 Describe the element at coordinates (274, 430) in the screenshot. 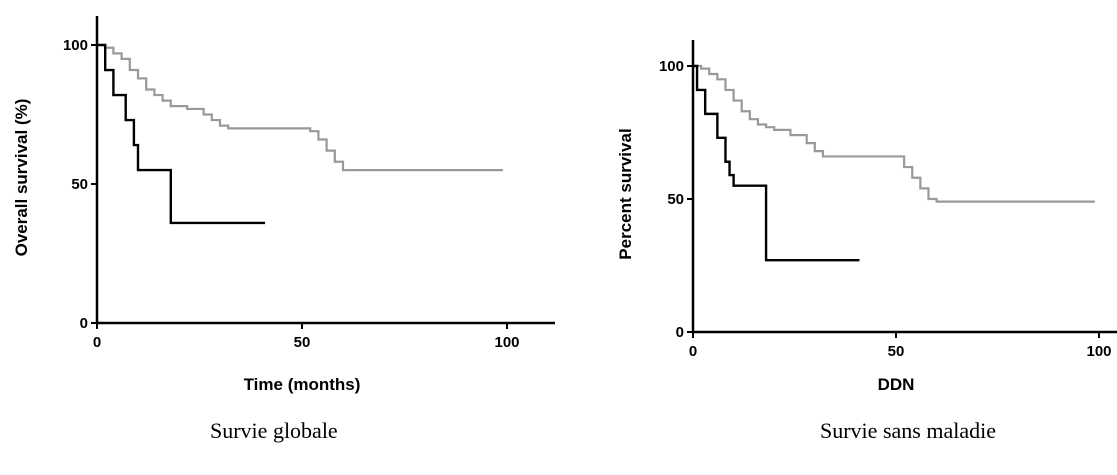

I see `chart-caption: Survie globale` at that location.